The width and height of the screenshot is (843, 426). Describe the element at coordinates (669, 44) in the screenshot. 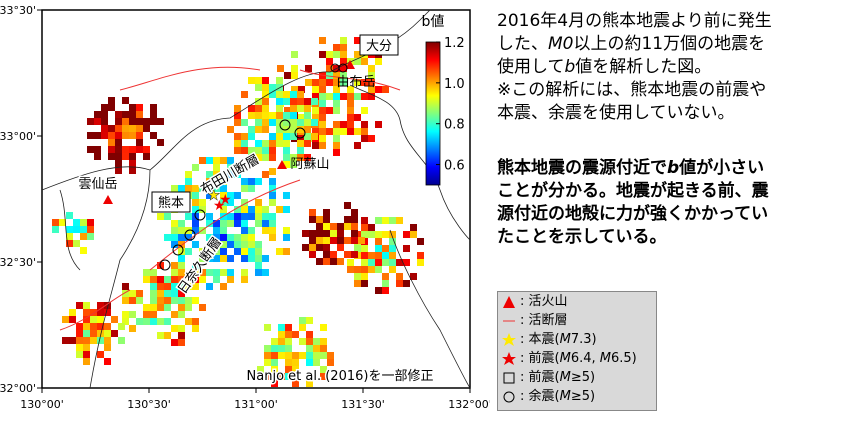

I see `text: 以上の約11万個の地震を` at that location.